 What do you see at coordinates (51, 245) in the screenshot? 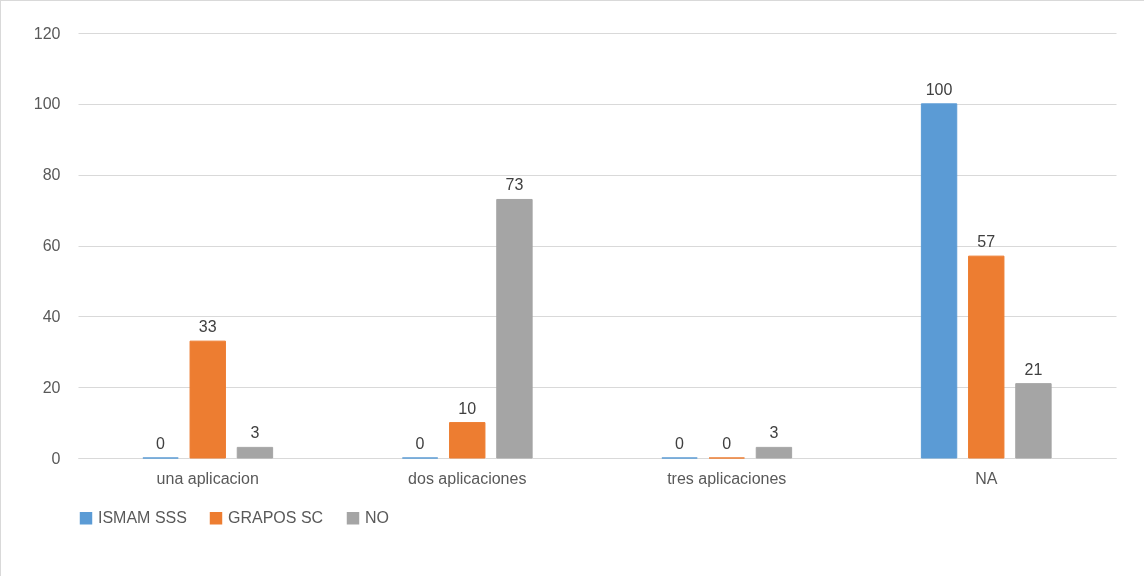
I see `y-tick-label: 60` at bounding box center [51, 245].